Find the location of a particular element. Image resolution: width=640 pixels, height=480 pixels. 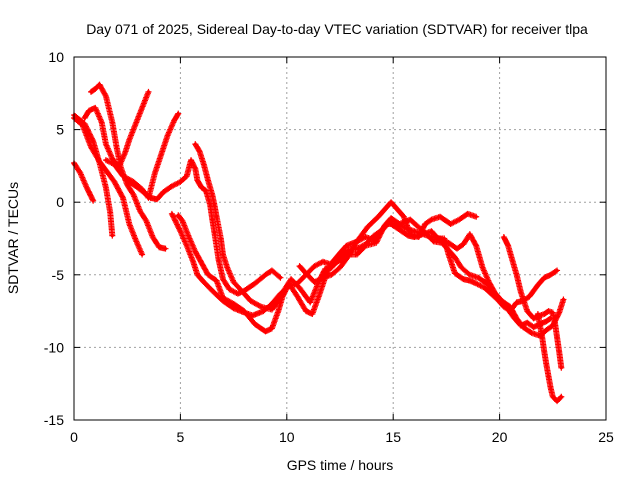

y-tick-label: 10 is located at coordinates (56, 57).